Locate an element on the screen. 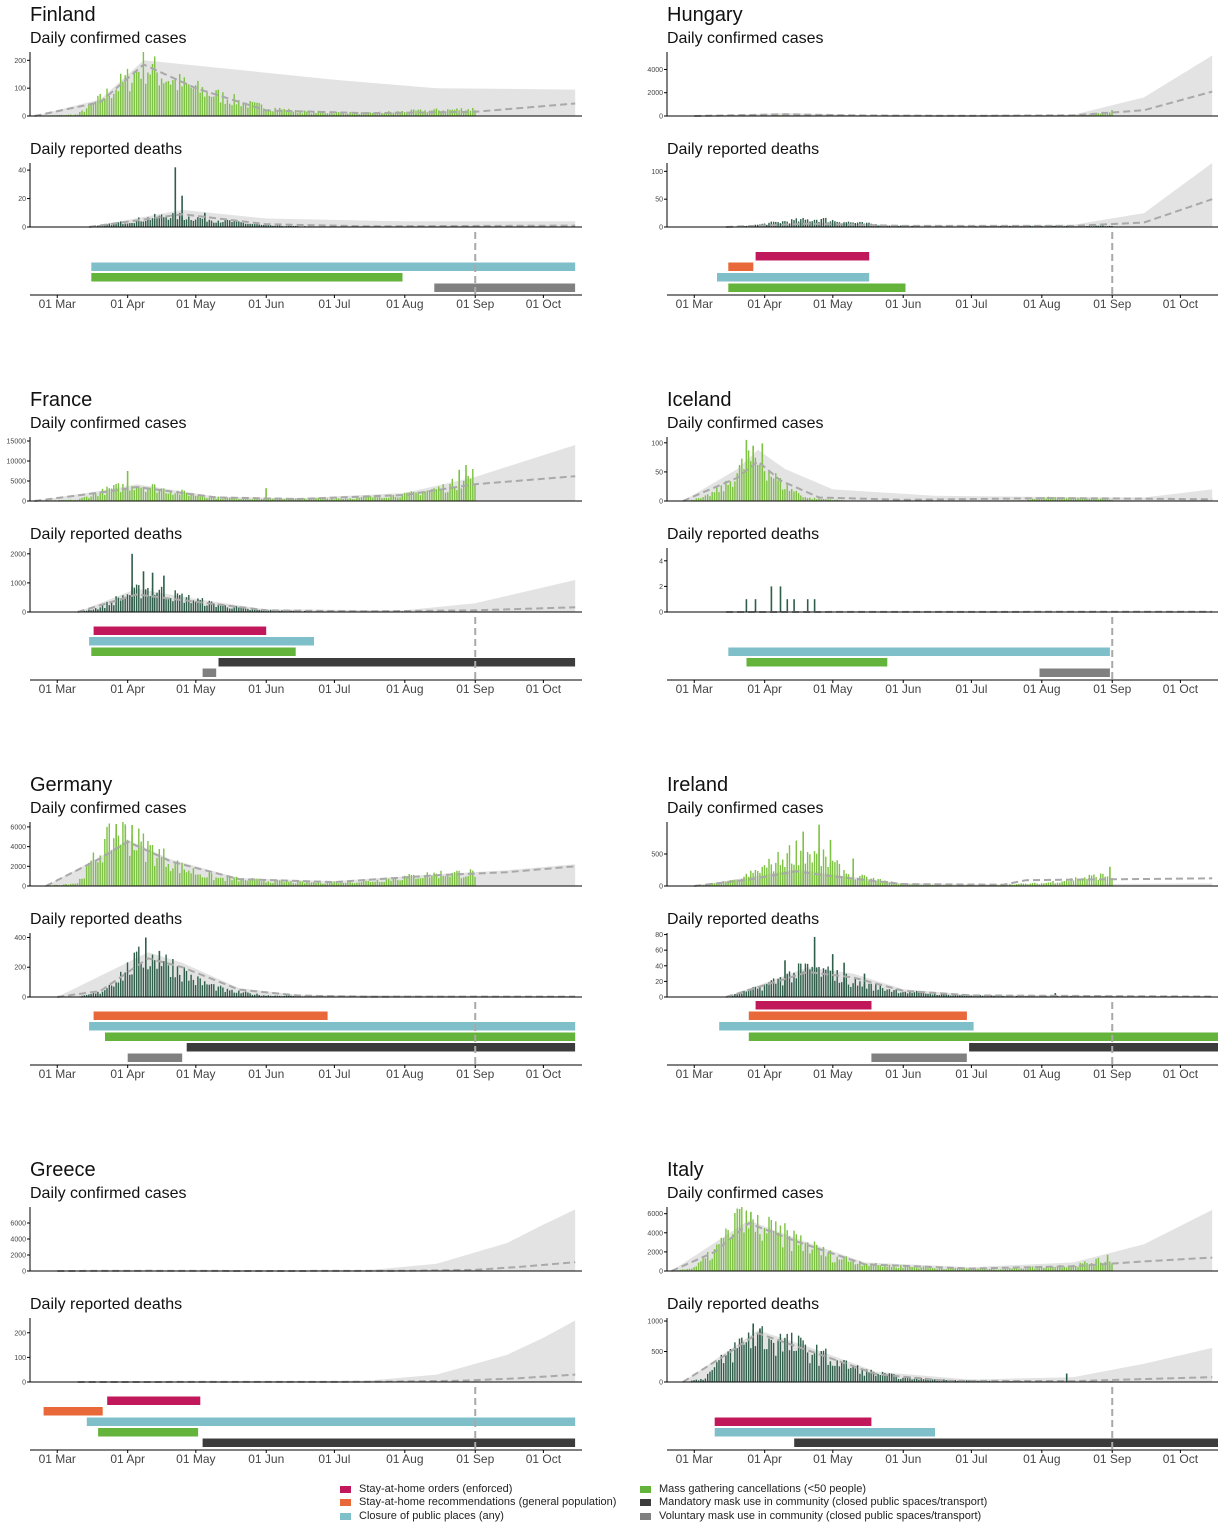 This screenshot has height=1525, width=1218. x-tick-label: 01 Apr is located at coordinates (127, 1459).